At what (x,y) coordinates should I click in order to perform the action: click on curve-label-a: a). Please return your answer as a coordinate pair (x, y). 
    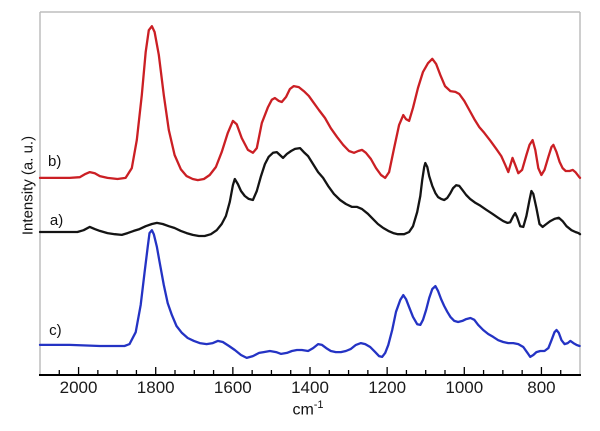
    Looking at the image, I should click on (56, 221).